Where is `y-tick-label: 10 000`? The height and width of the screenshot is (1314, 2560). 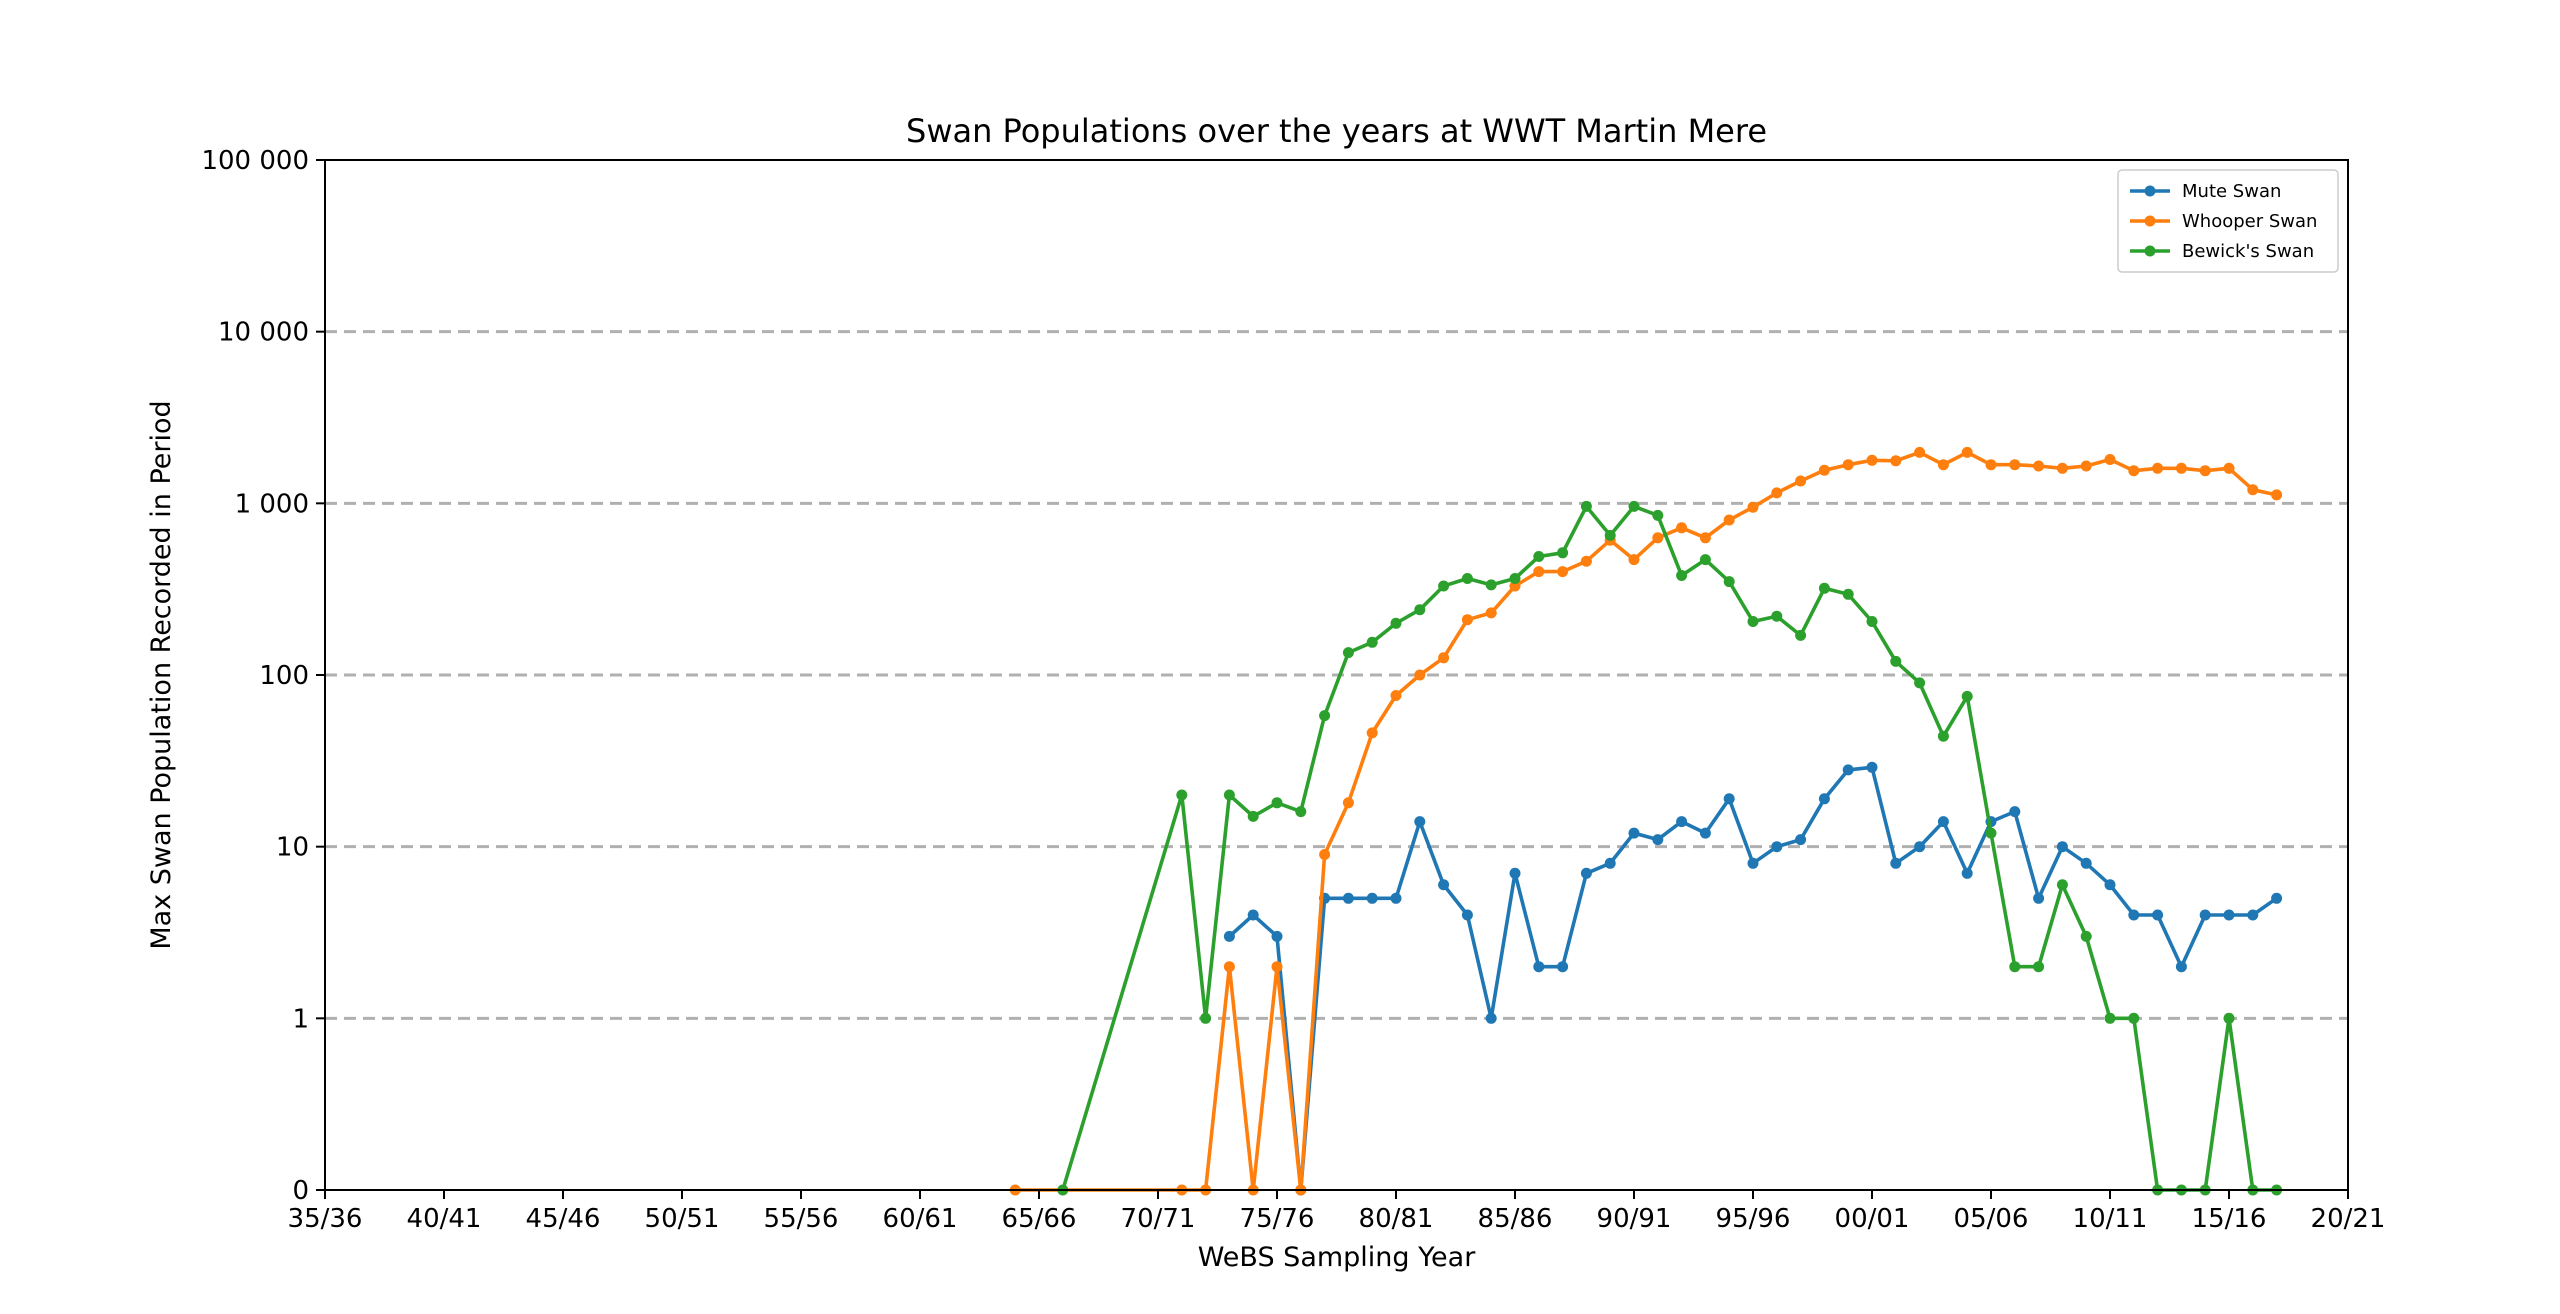
y-tick-label: 10 000 is located at coordinates (263, 333).